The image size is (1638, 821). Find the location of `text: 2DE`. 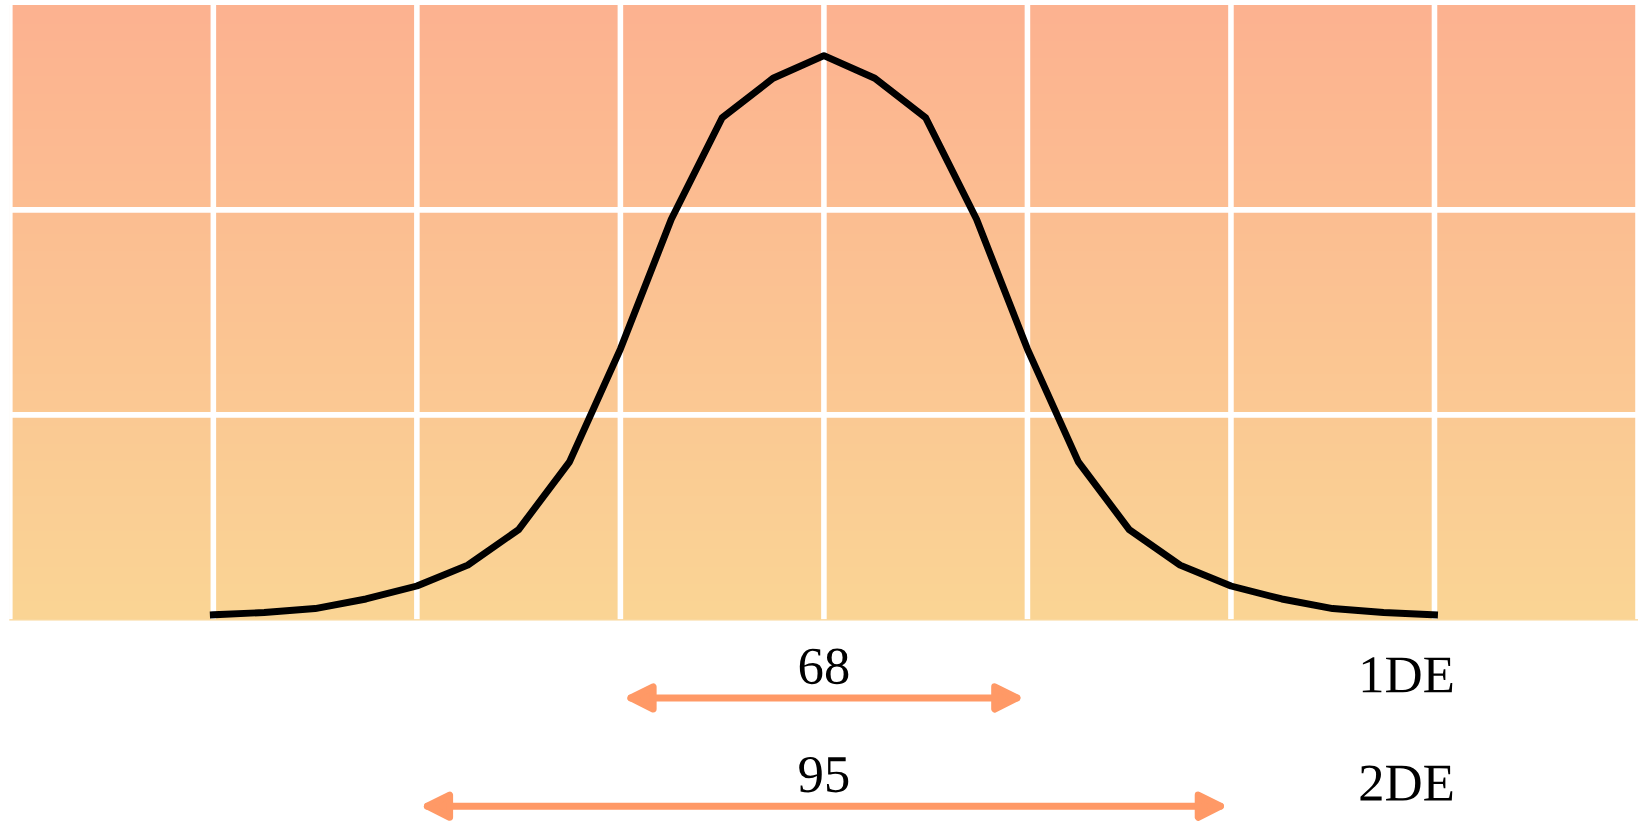

text: 2DE is located at coordinates (1406, 783).